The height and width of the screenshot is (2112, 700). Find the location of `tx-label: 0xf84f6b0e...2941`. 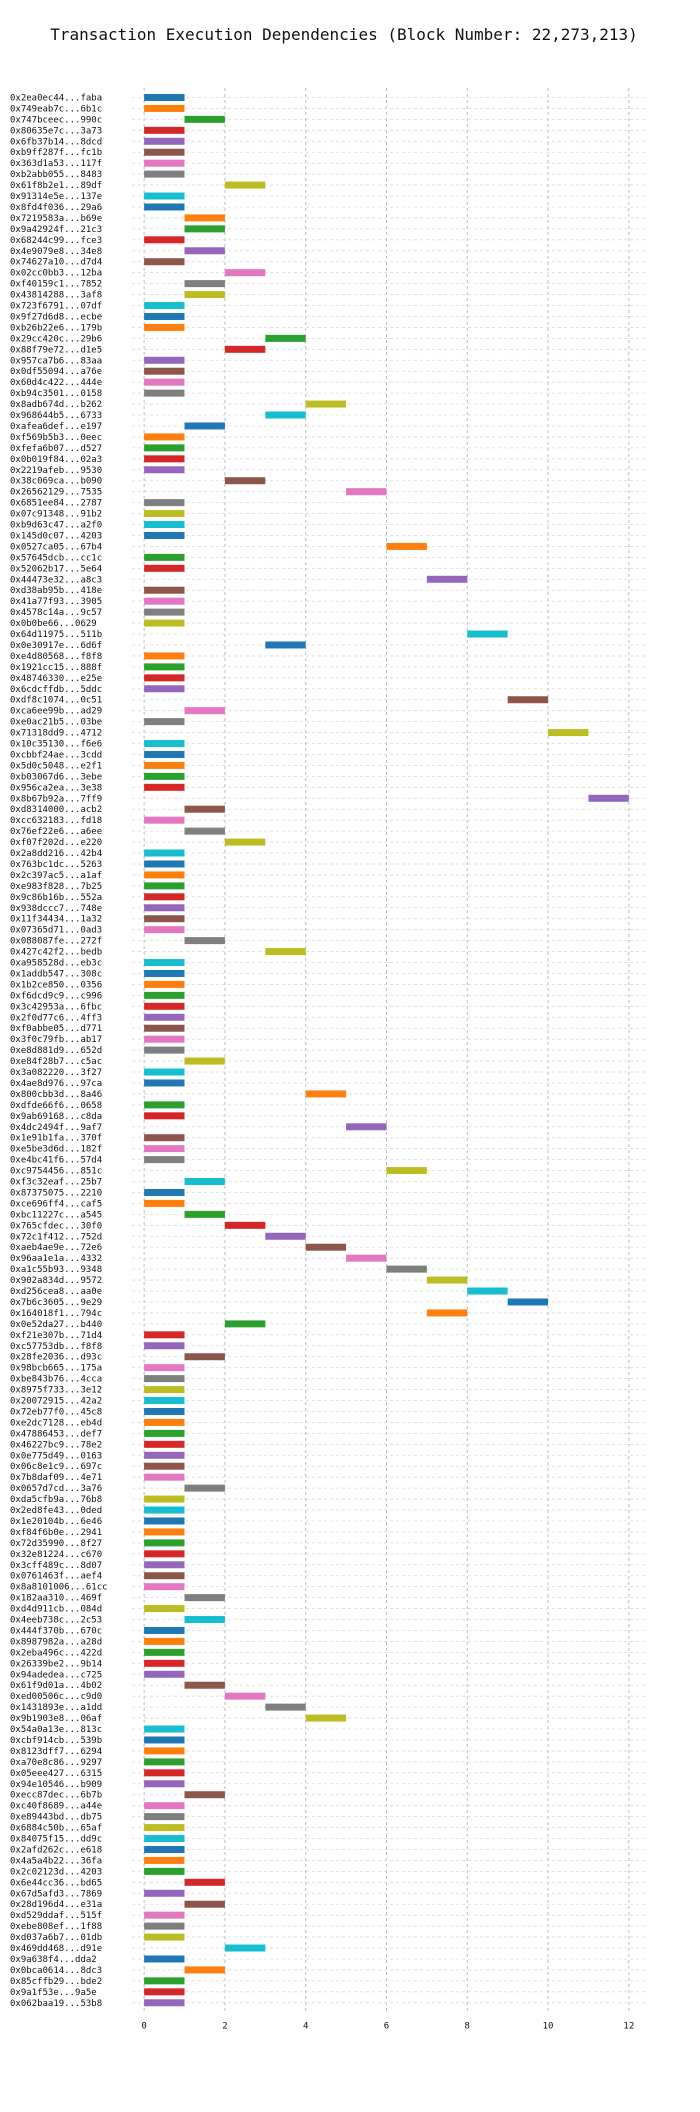

tx-label: 0xf84f6b0e...2941 is located at coordinates (56, 1533).